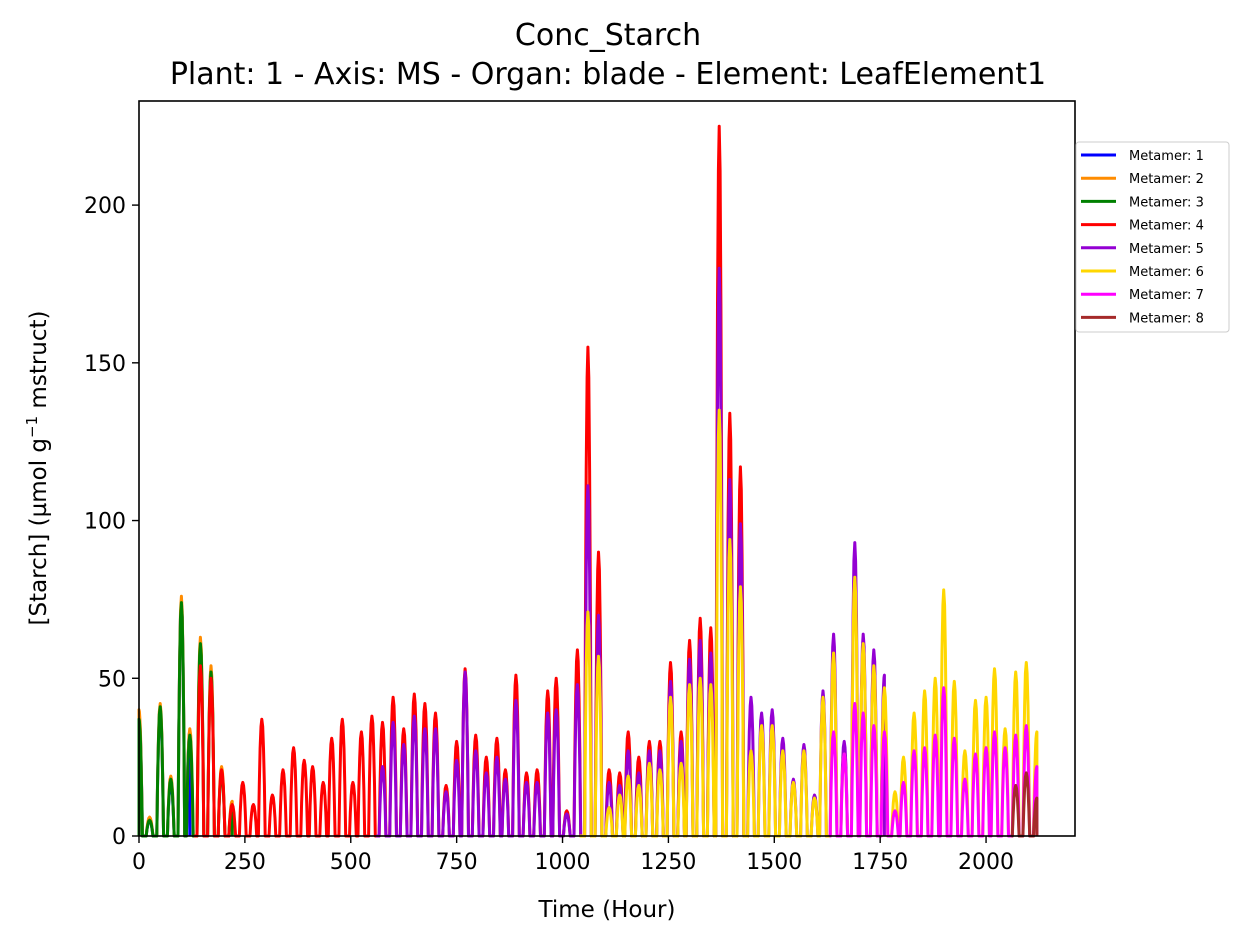 This screenshot has height=943, width=1252. Describe the element at coordinates (39, 532) in the screenshot. I see `y-axis-label-prefix: [Starch] (µmol g` at that location.